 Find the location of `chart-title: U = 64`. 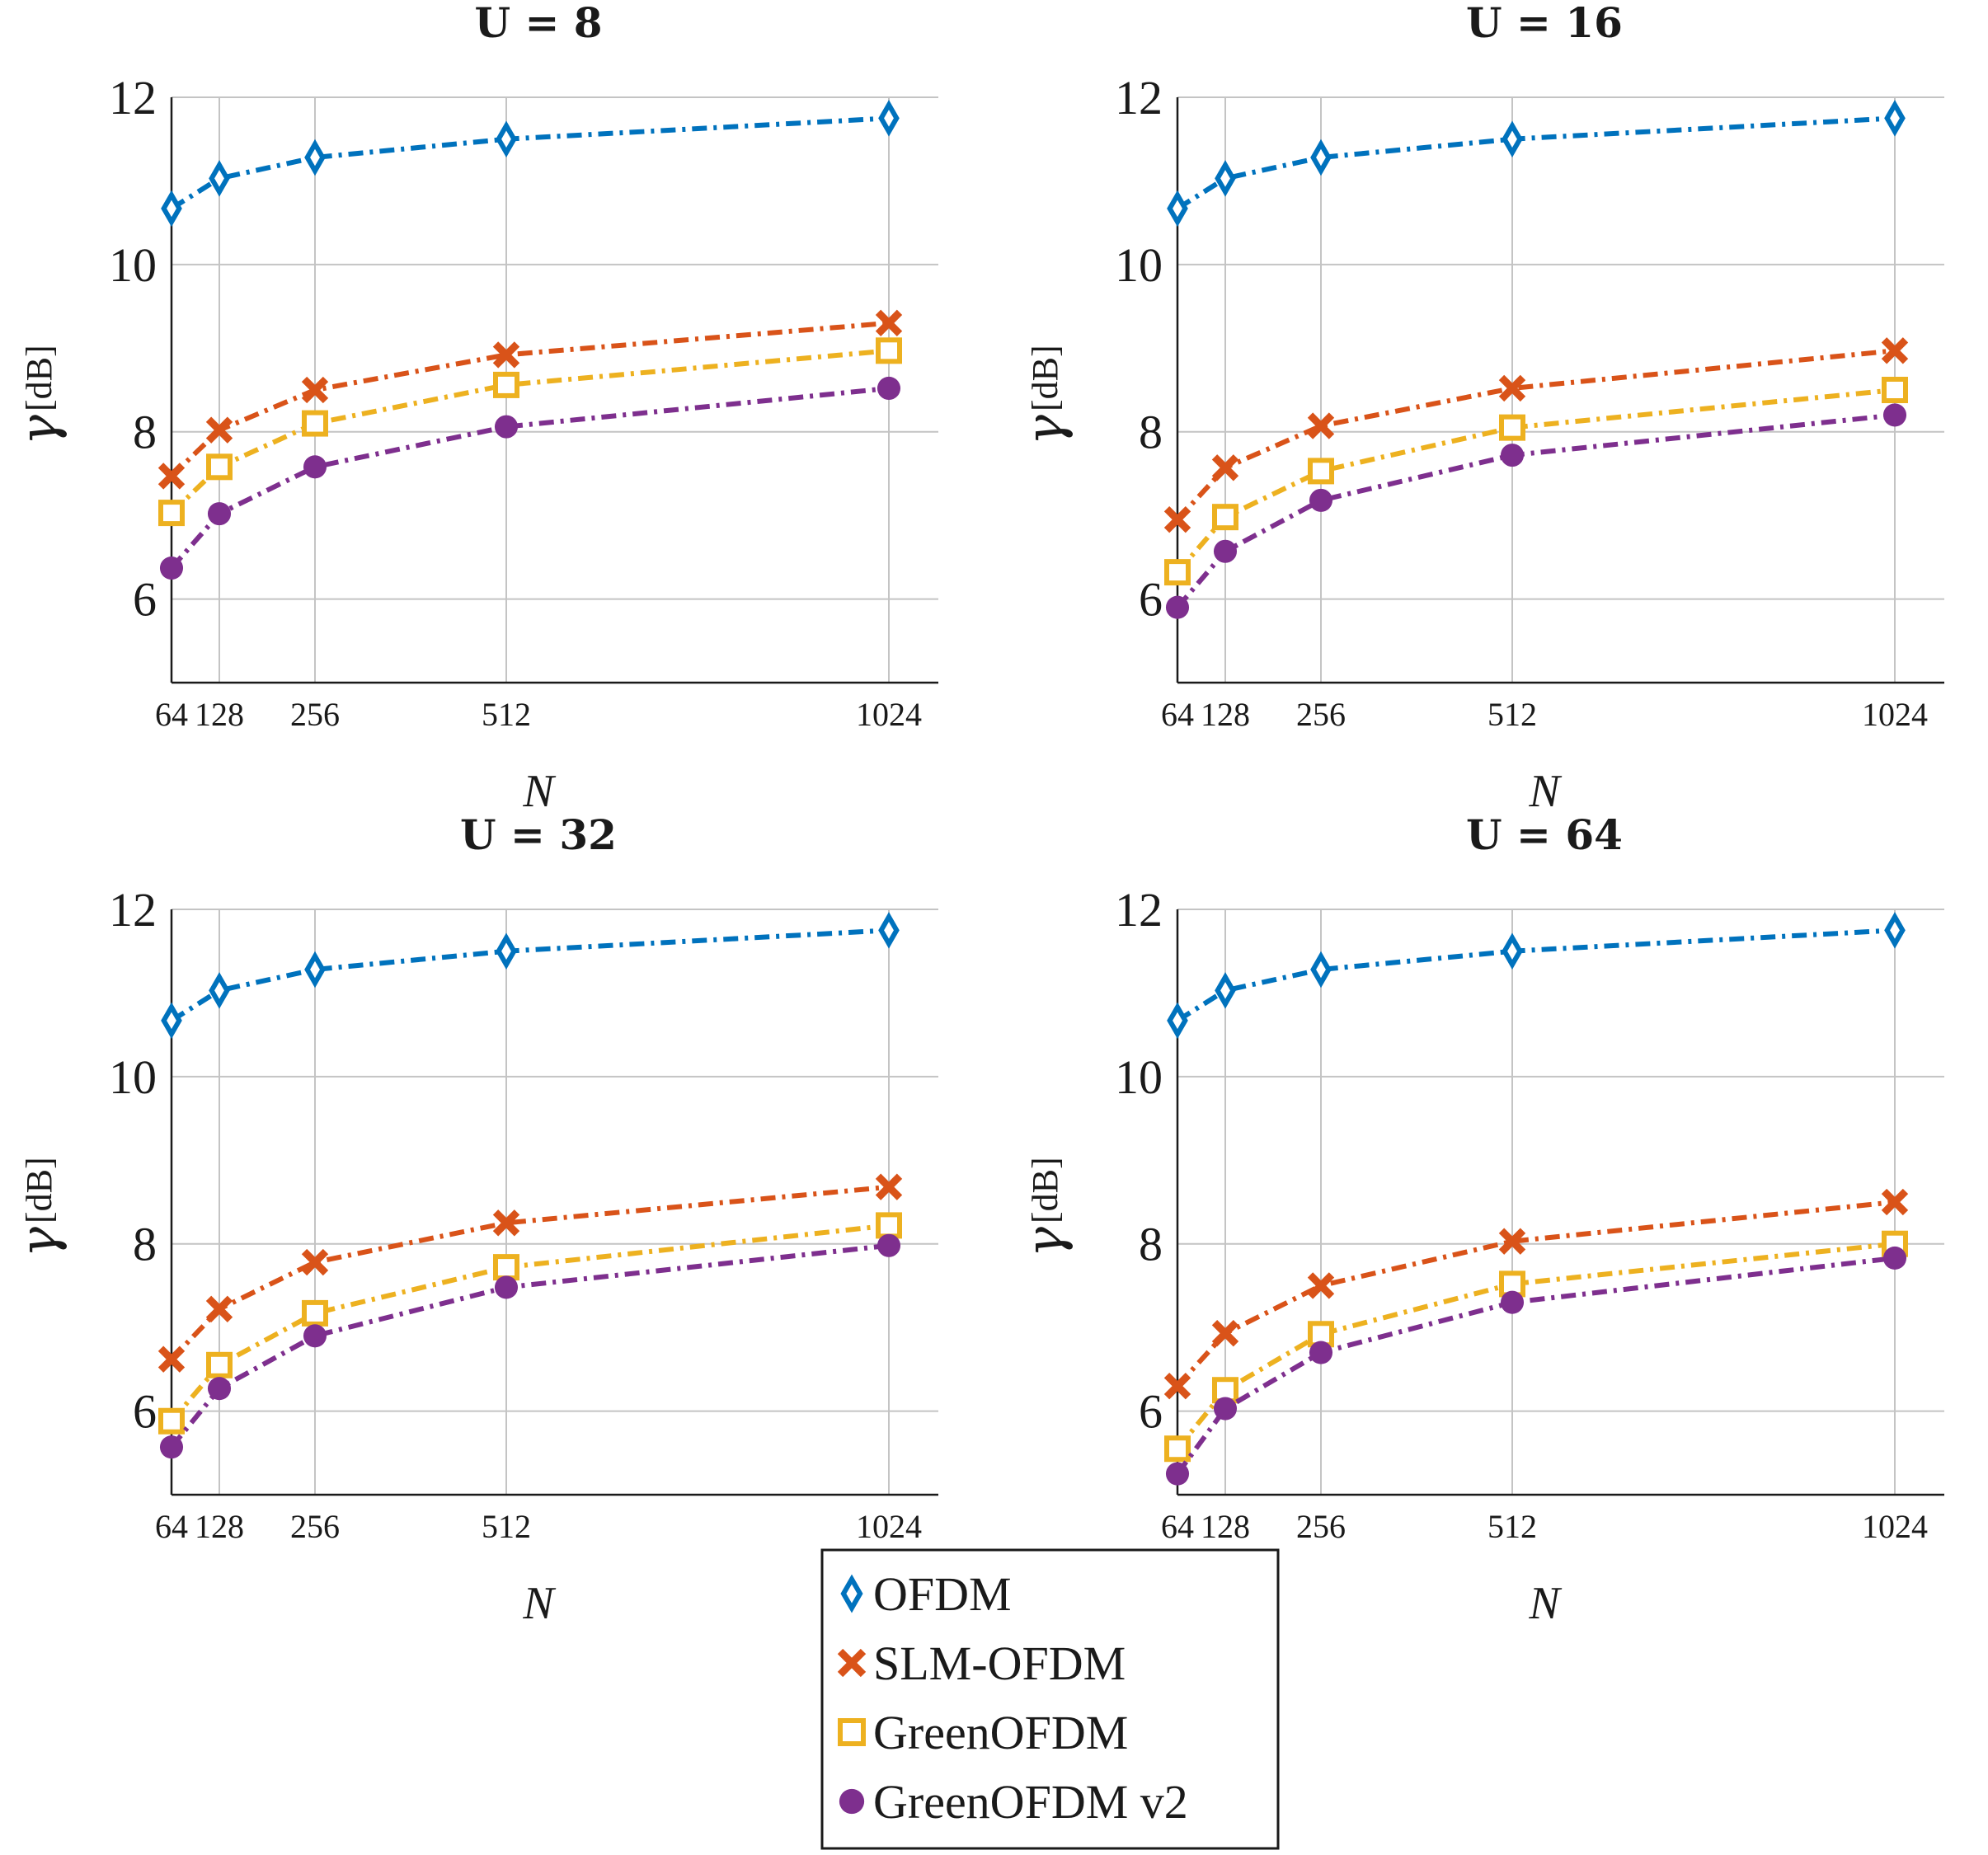

chart-title: U = 64 is located at coordinates (1544, 834).